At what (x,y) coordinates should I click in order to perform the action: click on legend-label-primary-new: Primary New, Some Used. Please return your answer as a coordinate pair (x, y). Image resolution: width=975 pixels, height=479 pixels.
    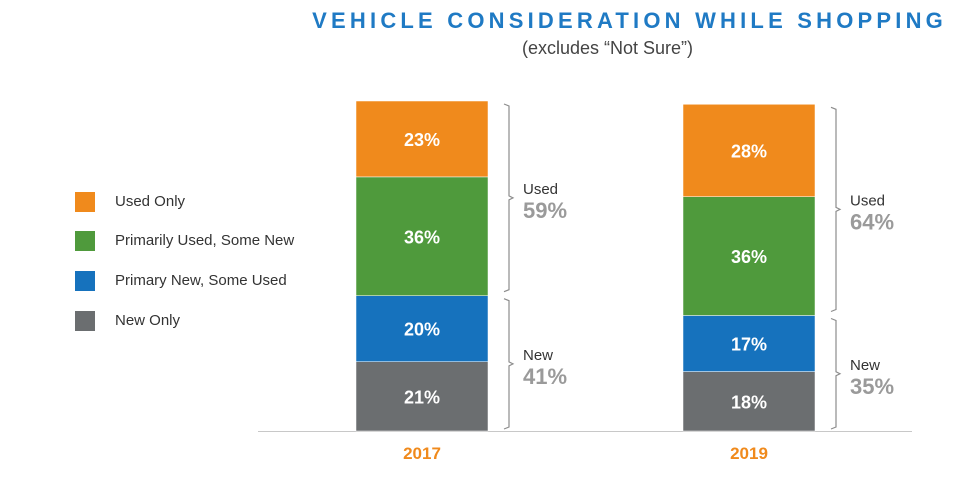
    Looking at the image, I should click on (201, 280).